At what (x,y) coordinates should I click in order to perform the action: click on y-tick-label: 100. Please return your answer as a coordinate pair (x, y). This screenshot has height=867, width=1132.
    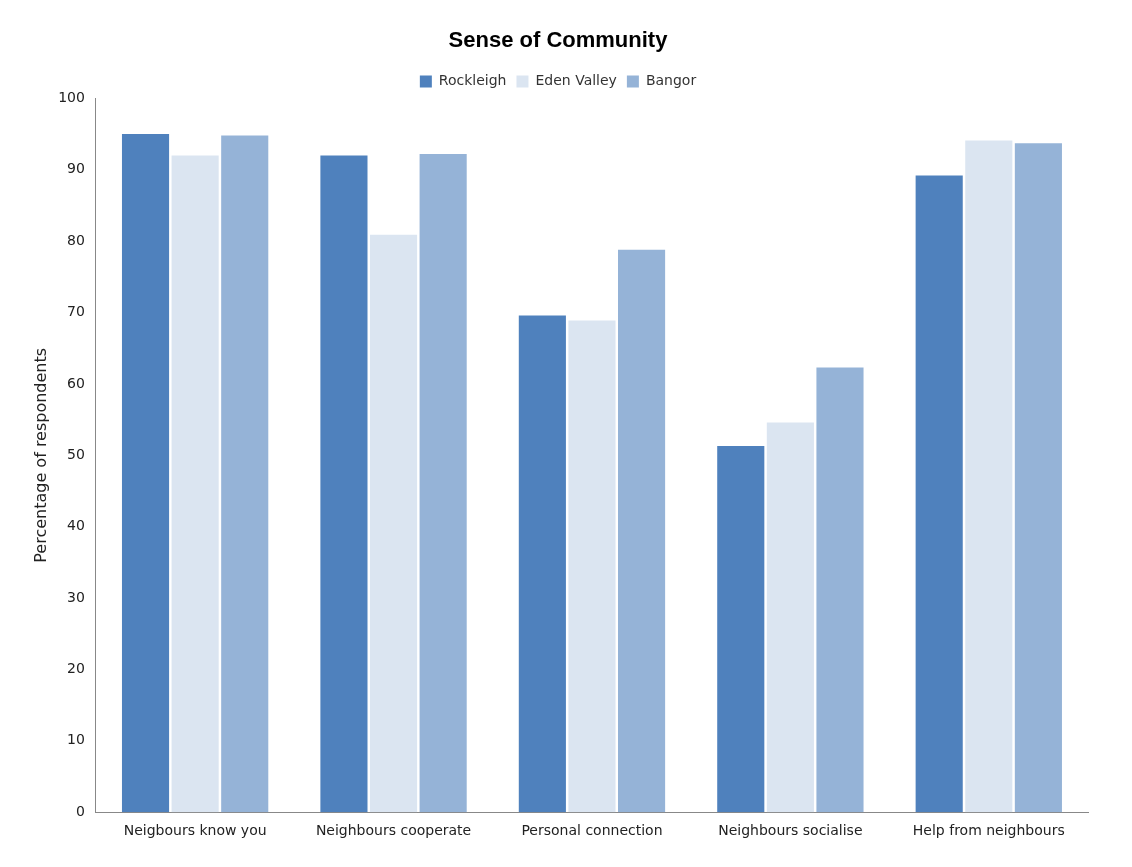
    Looking at the image, I should click on (71, 97).